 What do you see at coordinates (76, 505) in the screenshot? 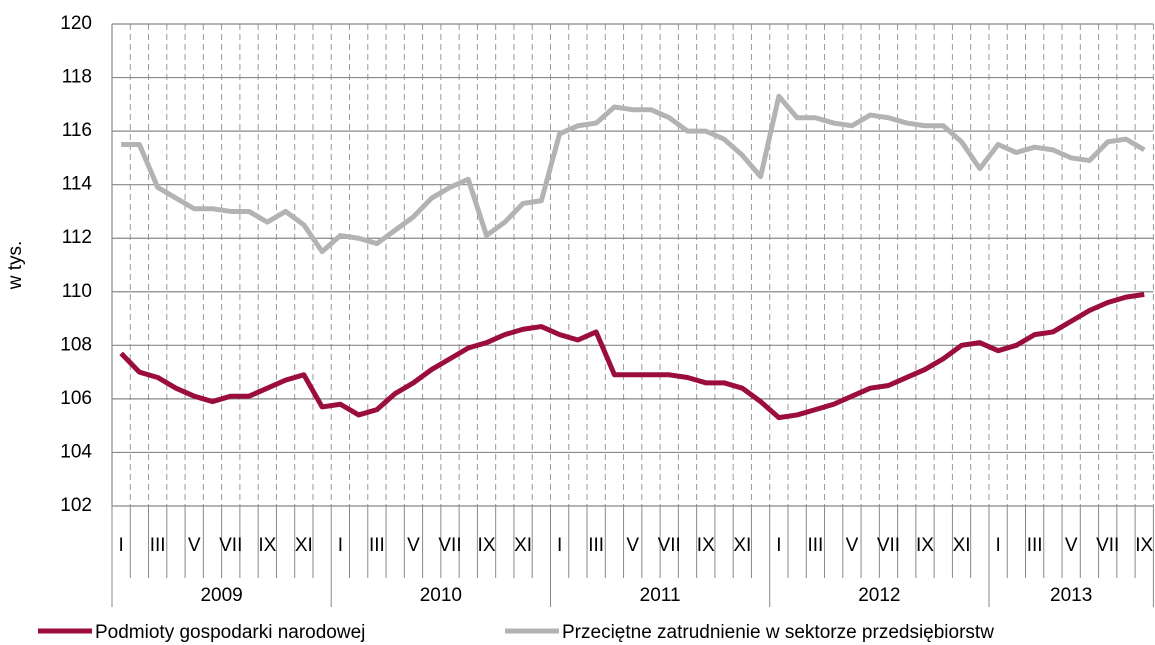
I see `y-tick-label: 102` at bounding box center [76, 505].